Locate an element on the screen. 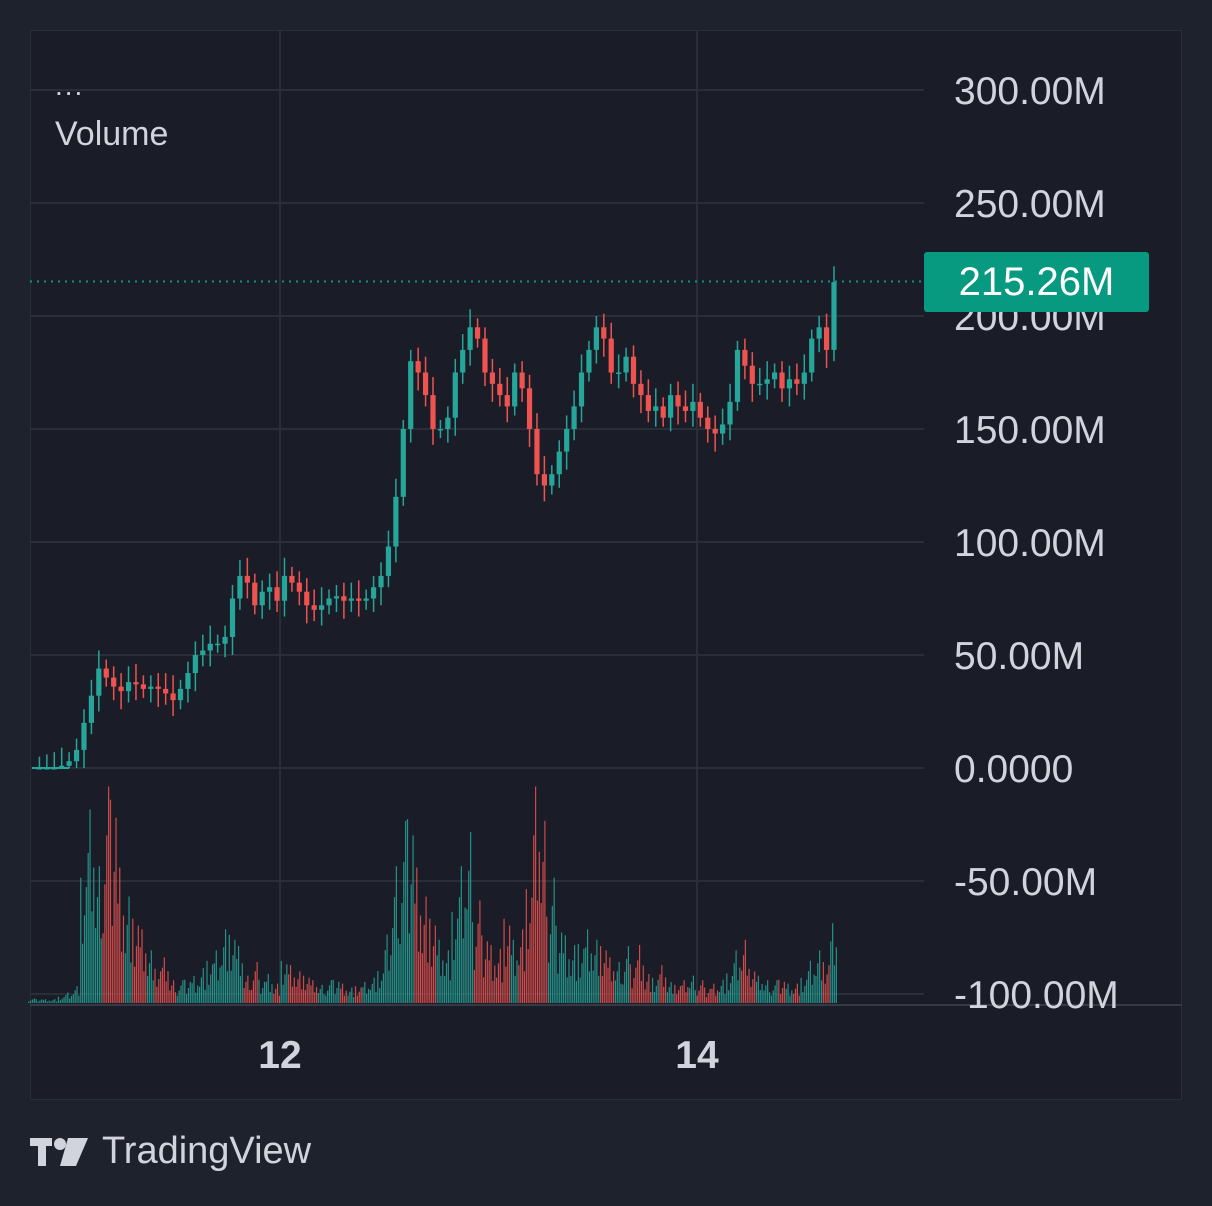 The width and height of the screenshot is (1212, 1206). y-tick-label: 250.00M is located at coordinates (1030, 204).